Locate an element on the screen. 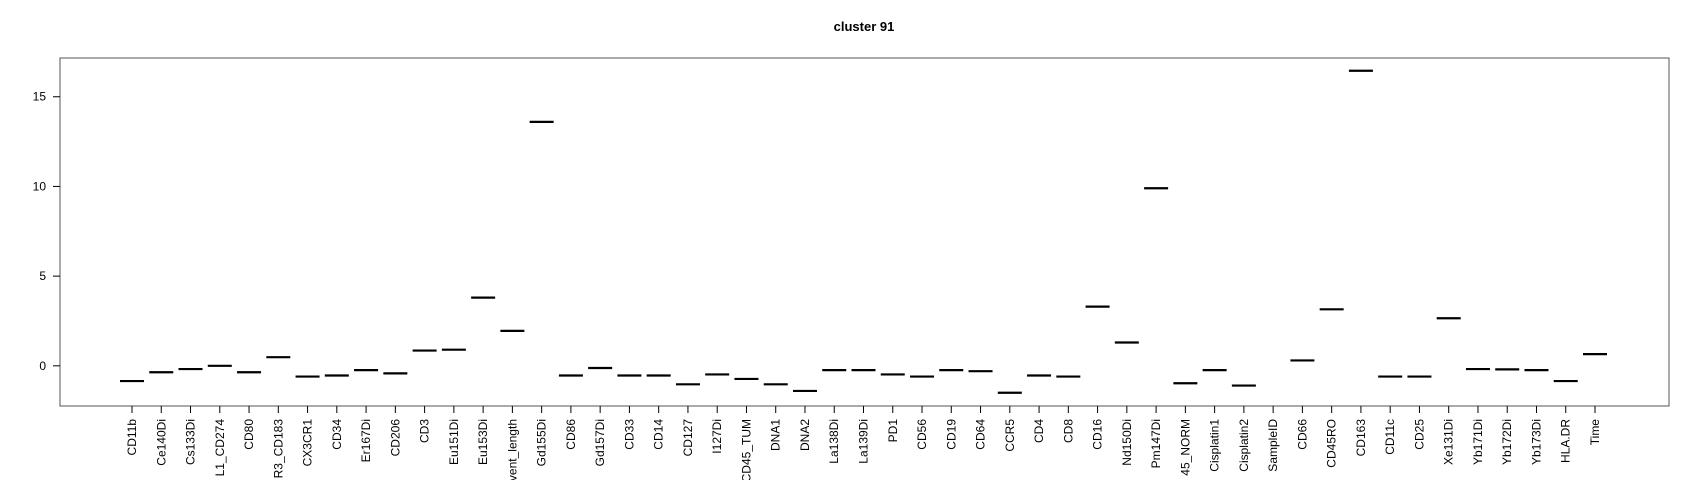  x-tick-label: CD4 is located at coordinates (1039, 431).